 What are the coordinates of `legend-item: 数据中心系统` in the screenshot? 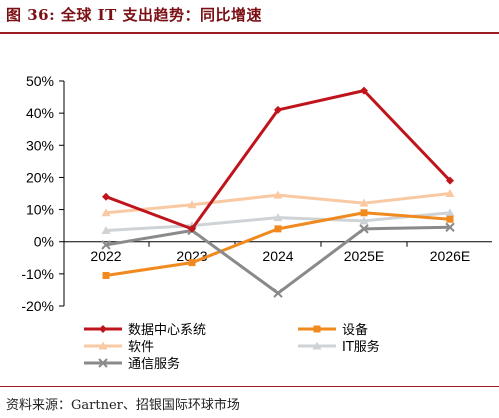 It's located at (145, 330).